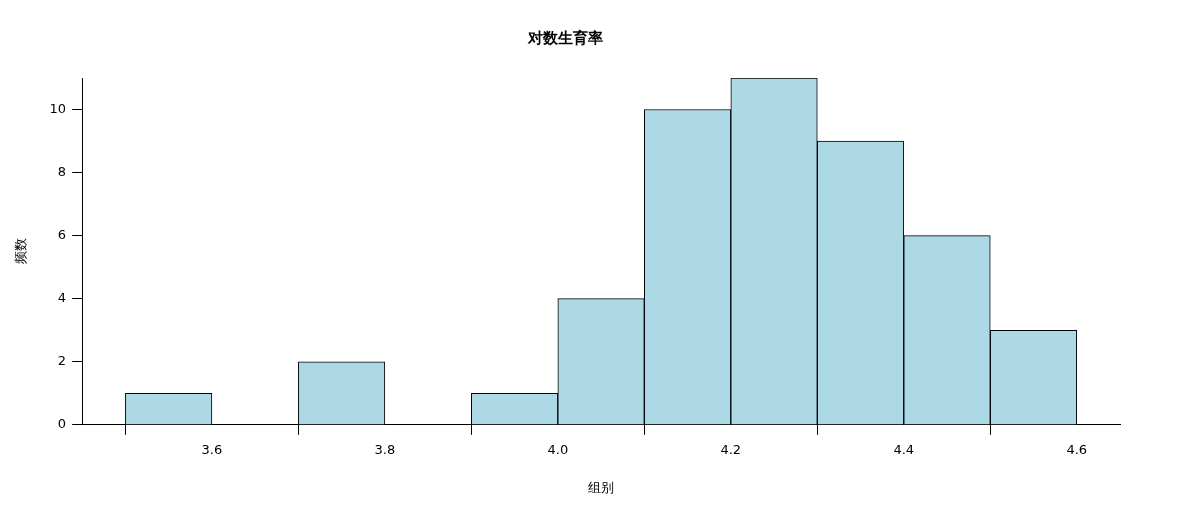 The width and height of the screenshot is (1180, 510). I want to click on y-tick-label: 2, so click(62, 361).